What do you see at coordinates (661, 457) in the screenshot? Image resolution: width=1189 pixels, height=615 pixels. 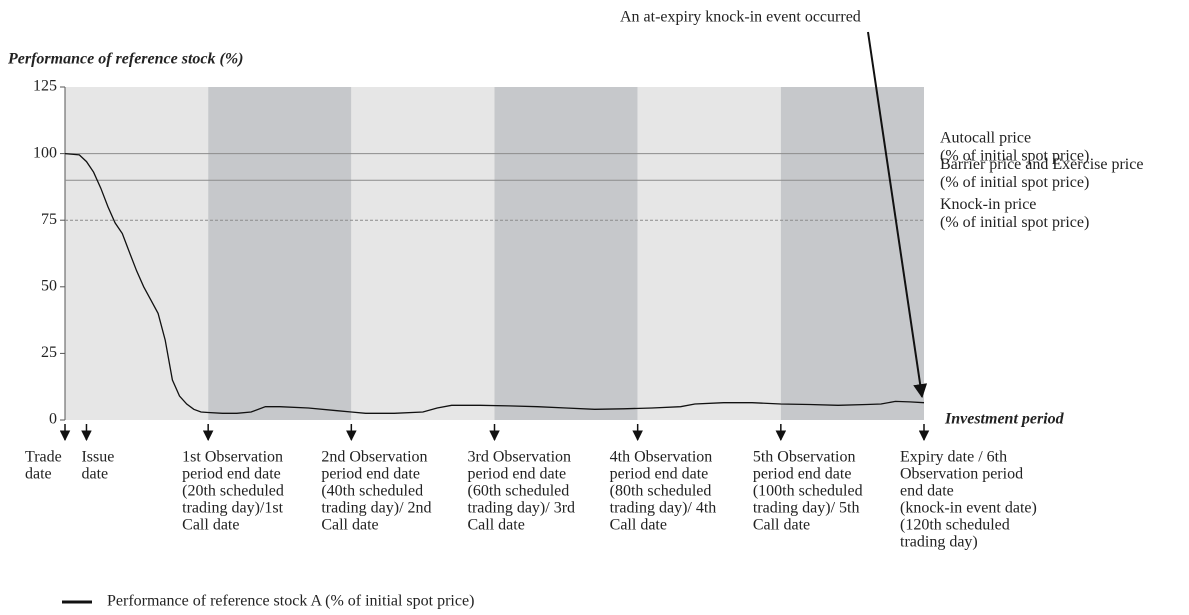 I see `date-label: 4th Observation` at bounding box center [661, 457].